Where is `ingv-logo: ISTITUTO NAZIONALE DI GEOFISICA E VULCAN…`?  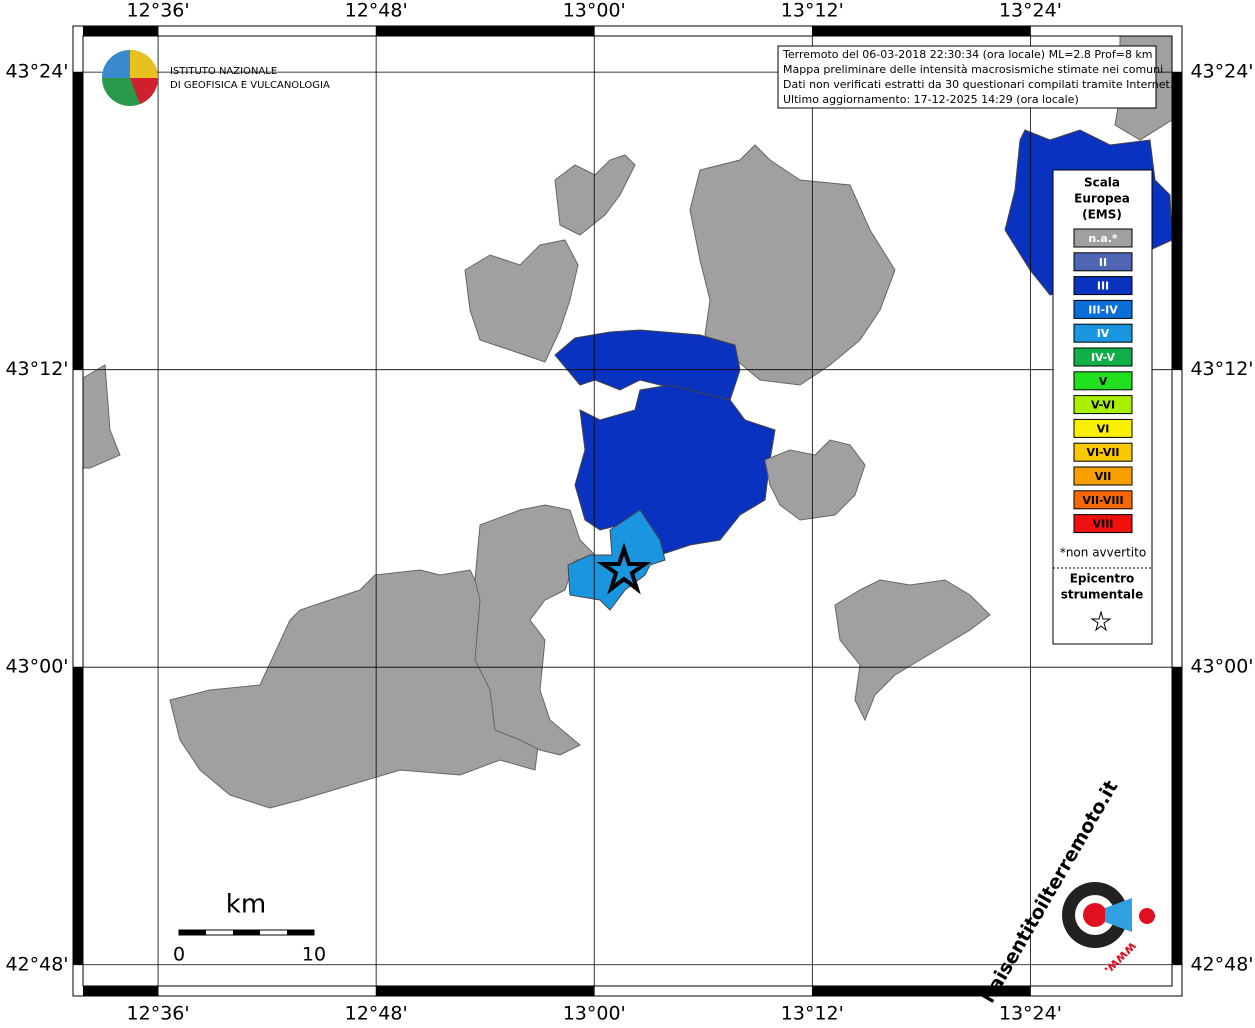
ingv-logo: ISTITUTO NAZIONALE DI GEOFISICA E VULCAN… is located at coordinates (216, 78).